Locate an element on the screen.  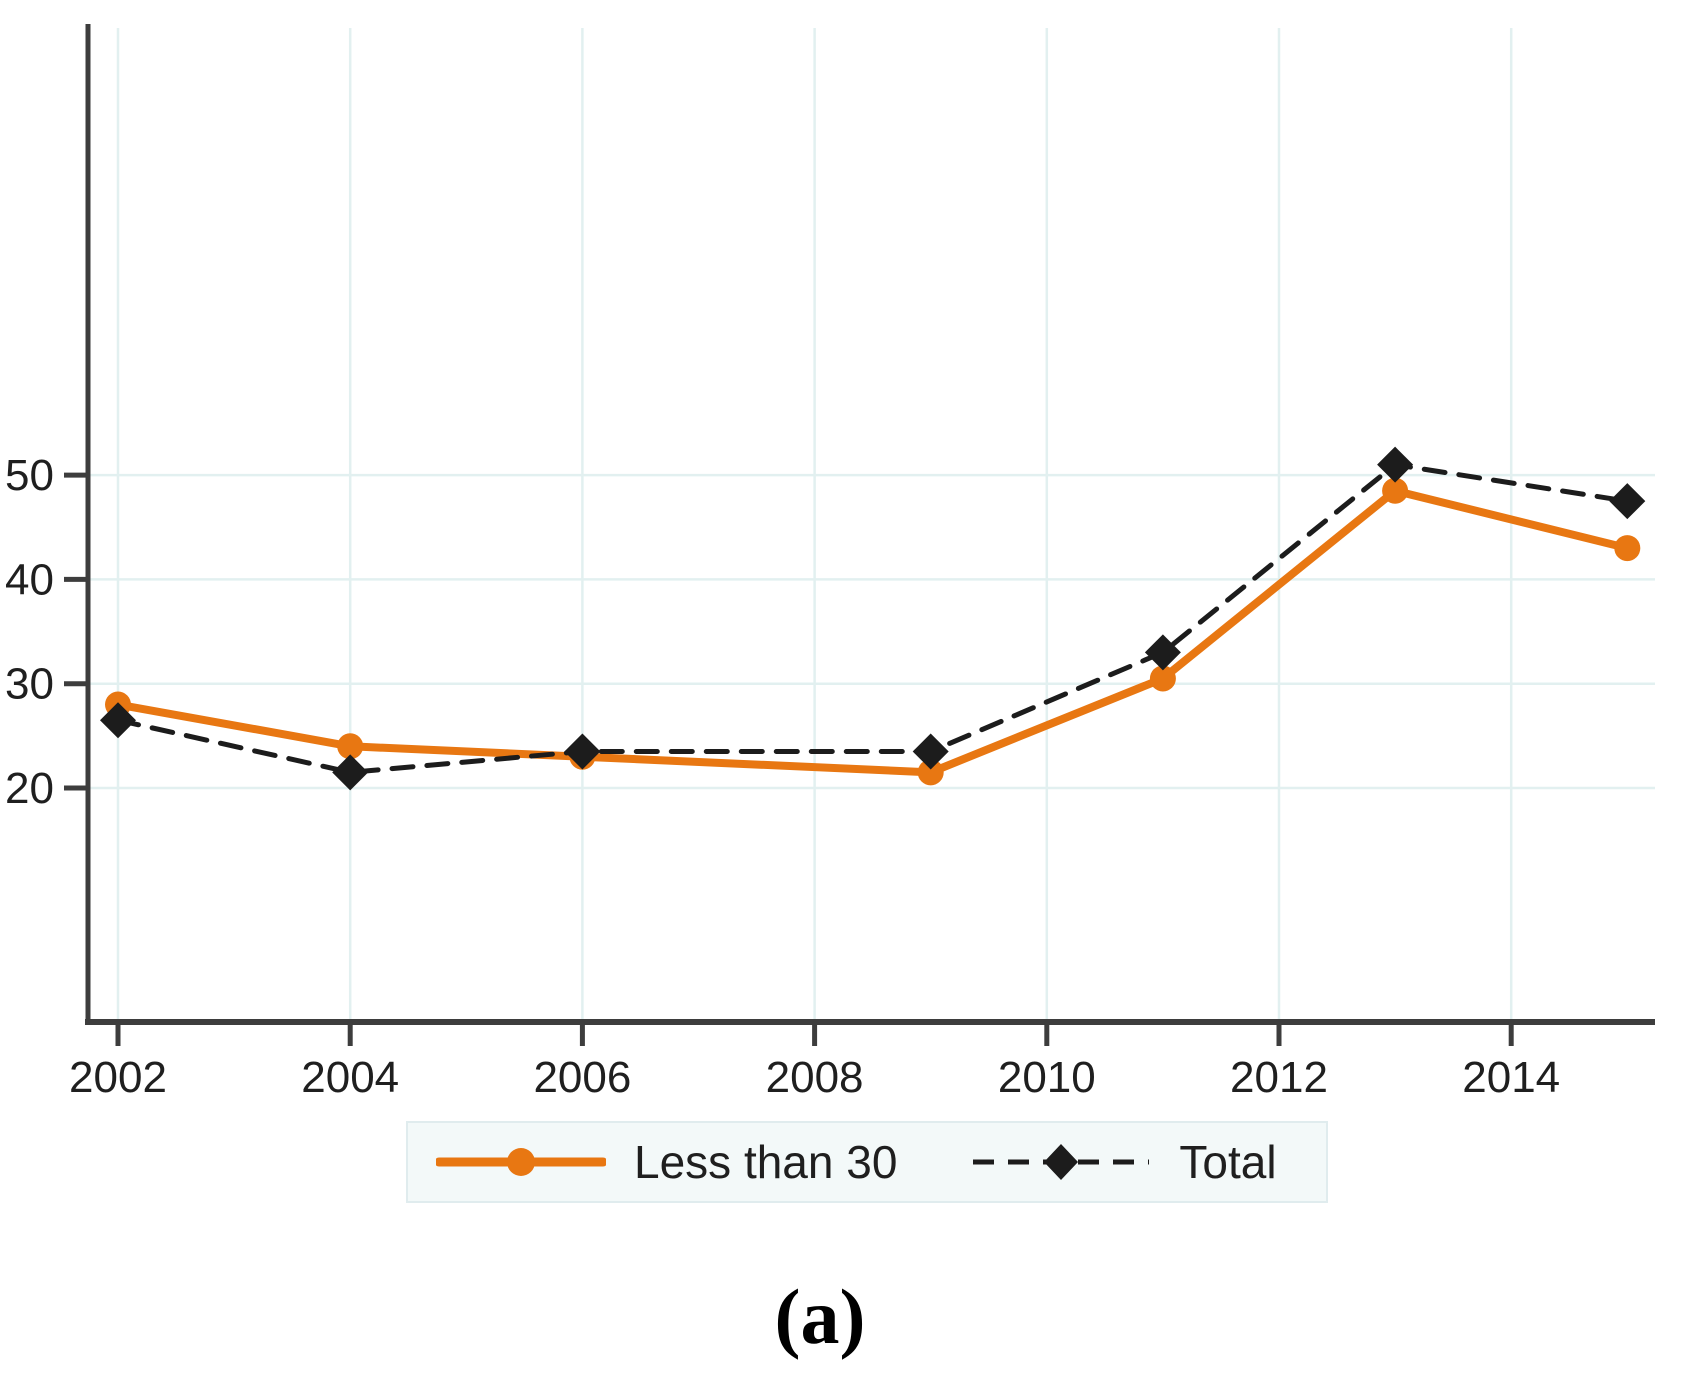
x-tick-label: 2014 is located at coordinates (1511, 1077).